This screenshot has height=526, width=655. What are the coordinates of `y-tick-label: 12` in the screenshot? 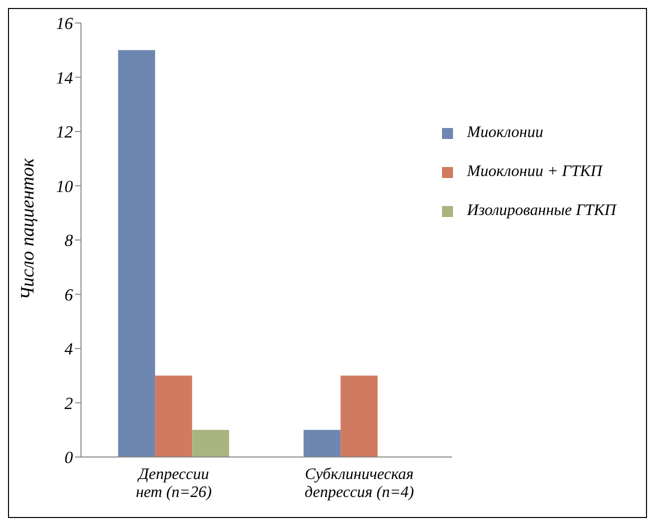 It's located at (65, 132).